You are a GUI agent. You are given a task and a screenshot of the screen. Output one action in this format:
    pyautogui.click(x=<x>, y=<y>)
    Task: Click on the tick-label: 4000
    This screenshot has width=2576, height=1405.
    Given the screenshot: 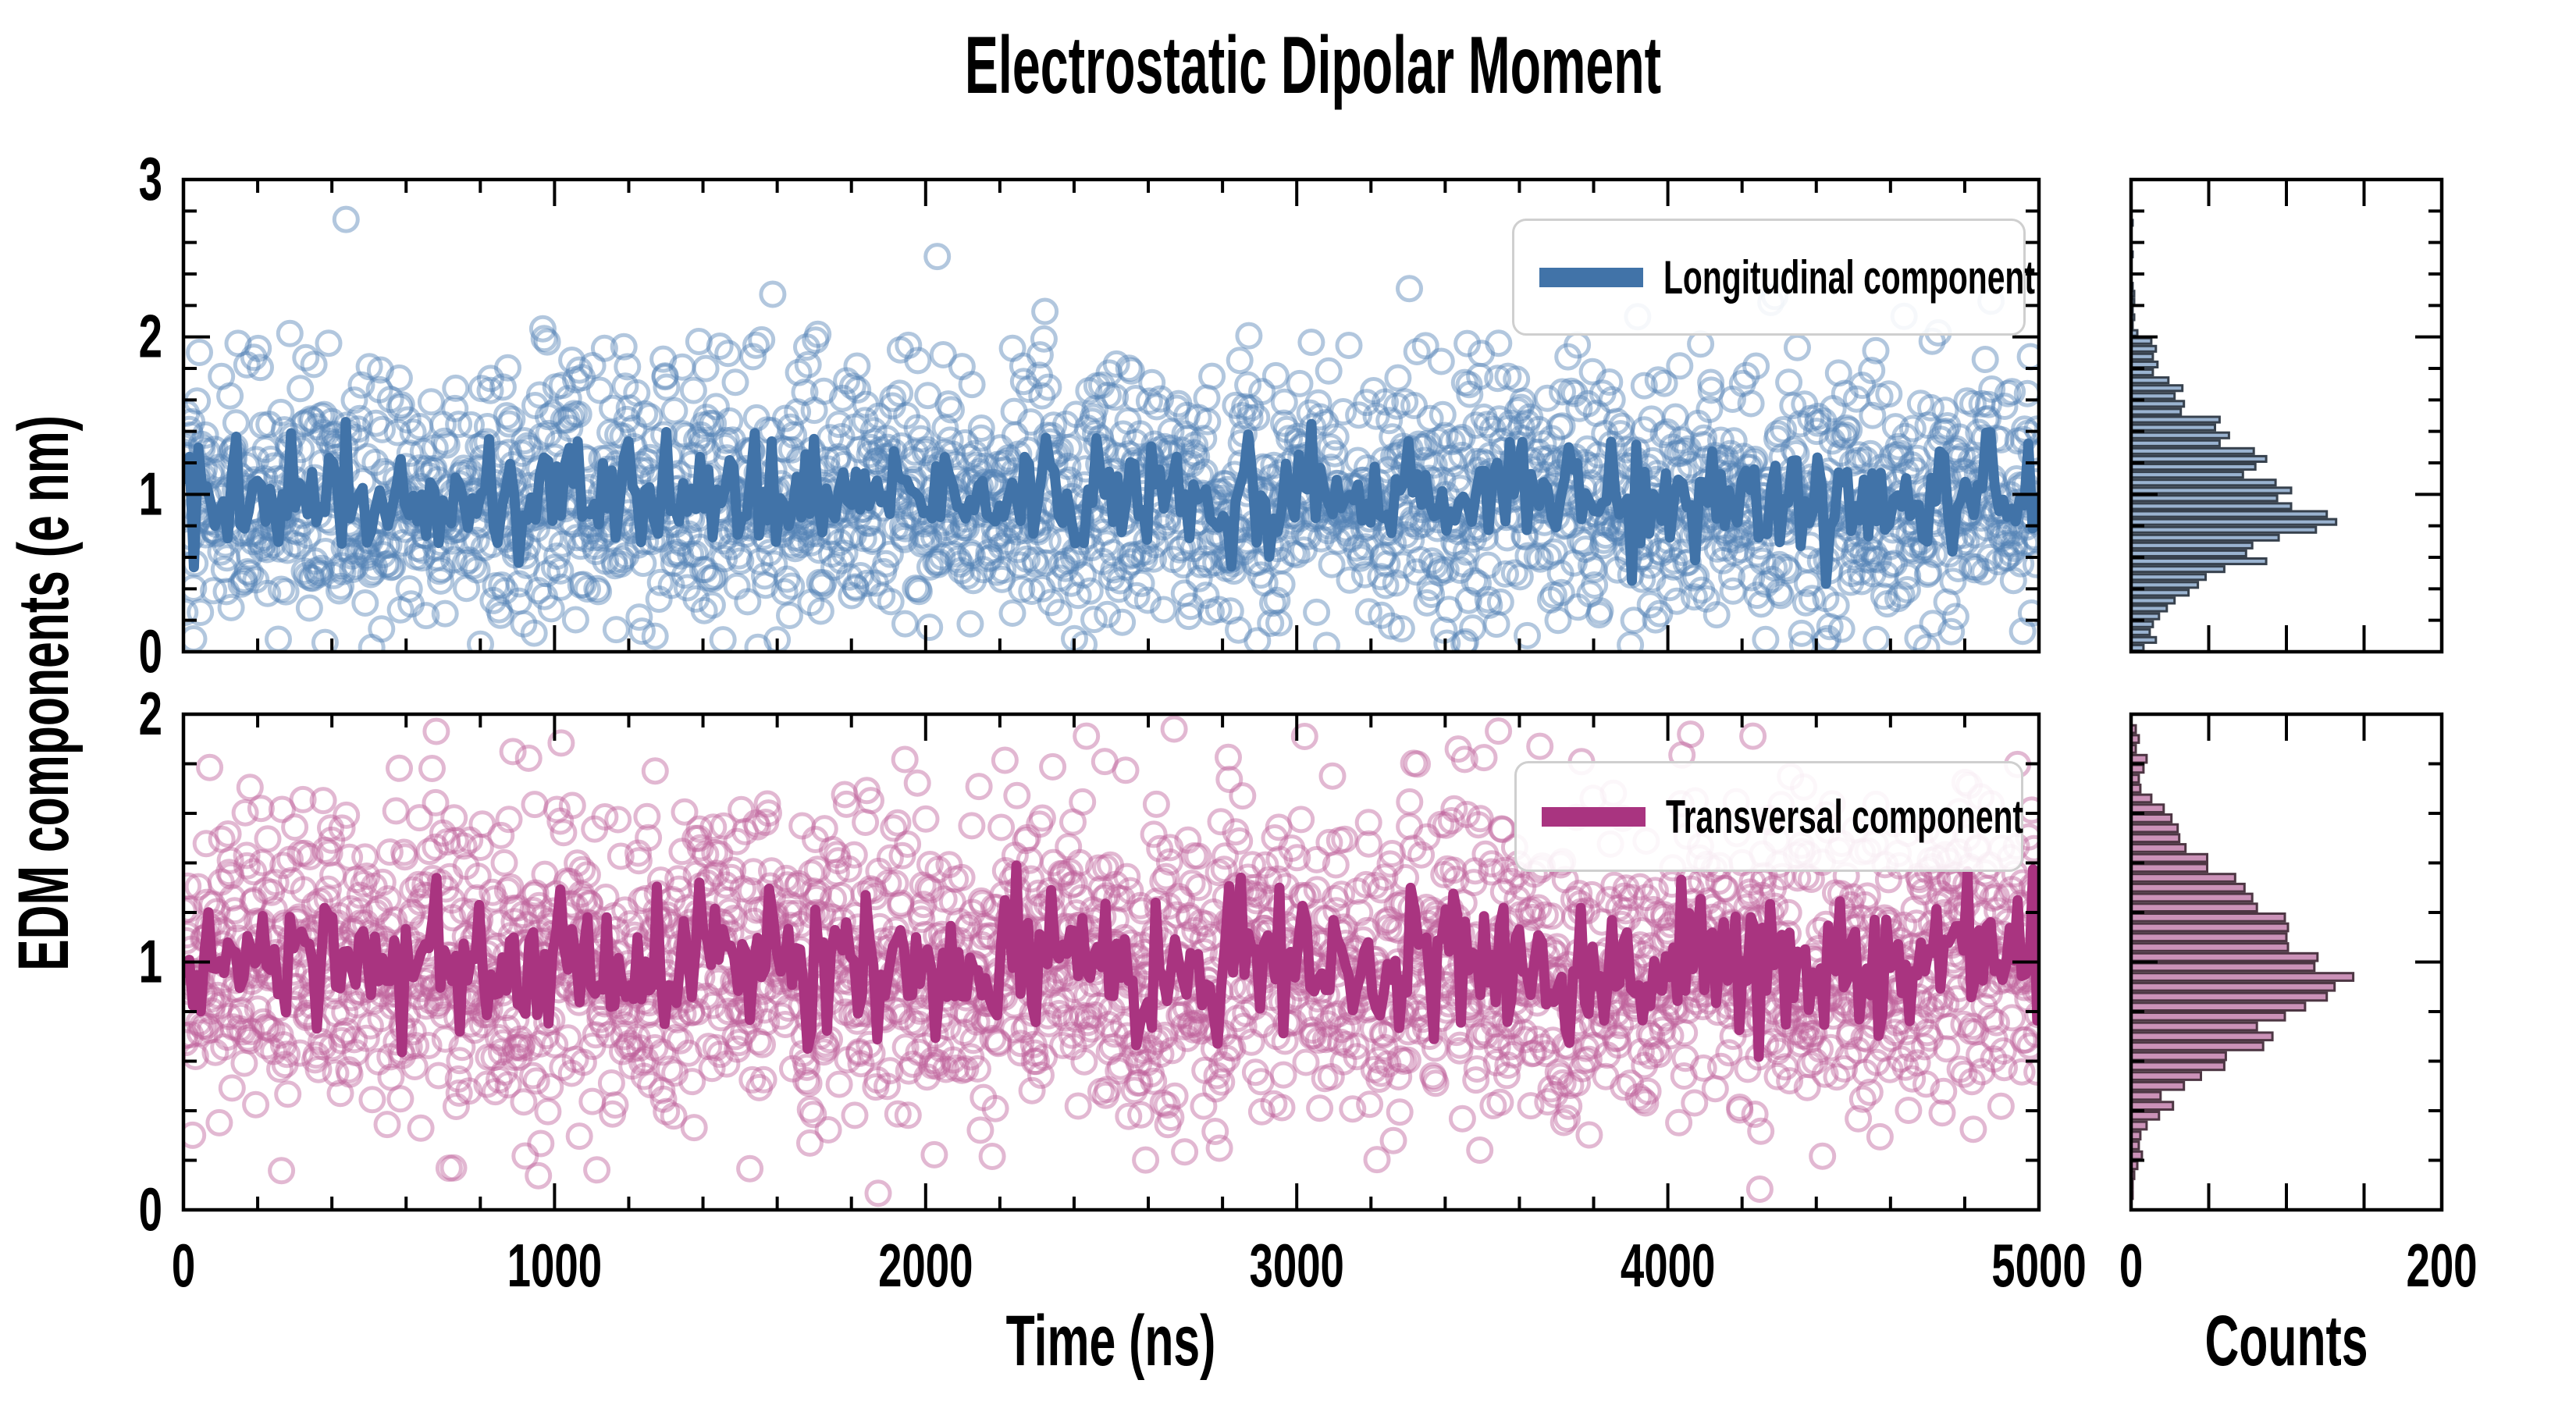 What is the action you would take?
    pyautogui.click(x=1668, y=1266)
    